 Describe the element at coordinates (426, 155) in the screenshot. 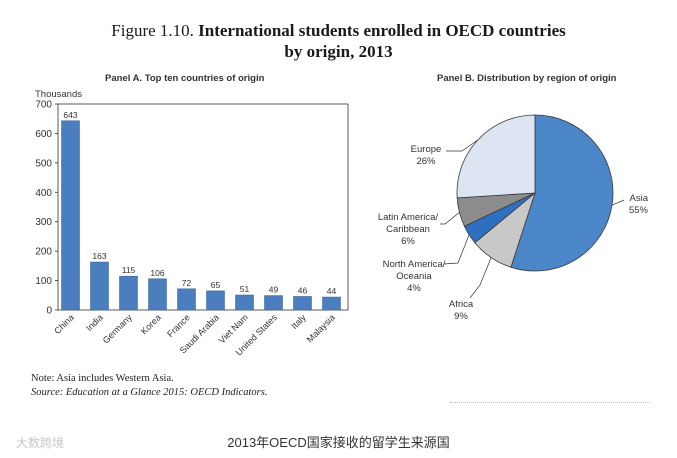

I see `pie-label-europe: Europe 26%` at that location.